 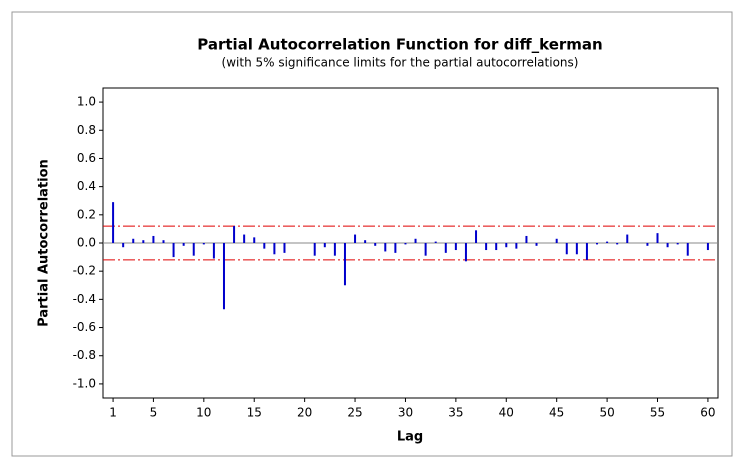 I want to click on y-tick-label: -1.0, so click(x=84, y=383).